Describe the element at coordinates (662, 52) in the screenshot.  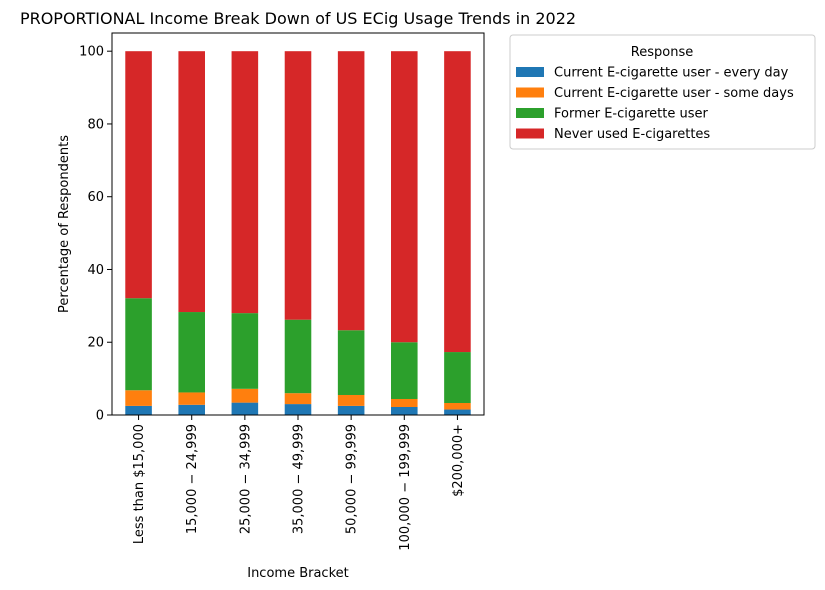
I see `legend-title: Response` at that location.